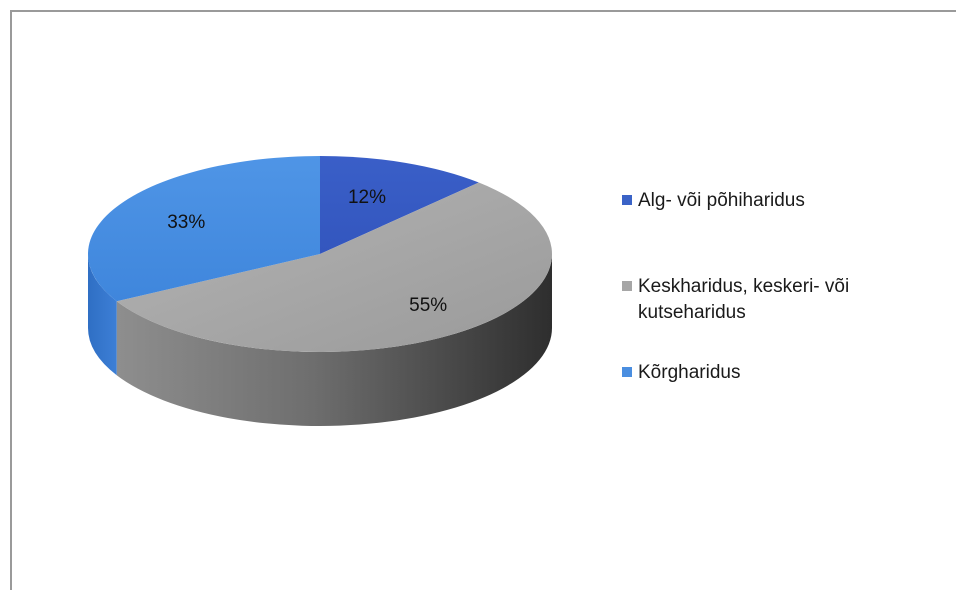 The image size is (958, 590). What do you see at coordinates (186, 222) in the screenshot?
I see `pie-data-label-2: 33%` at bounding box center [186, 222].